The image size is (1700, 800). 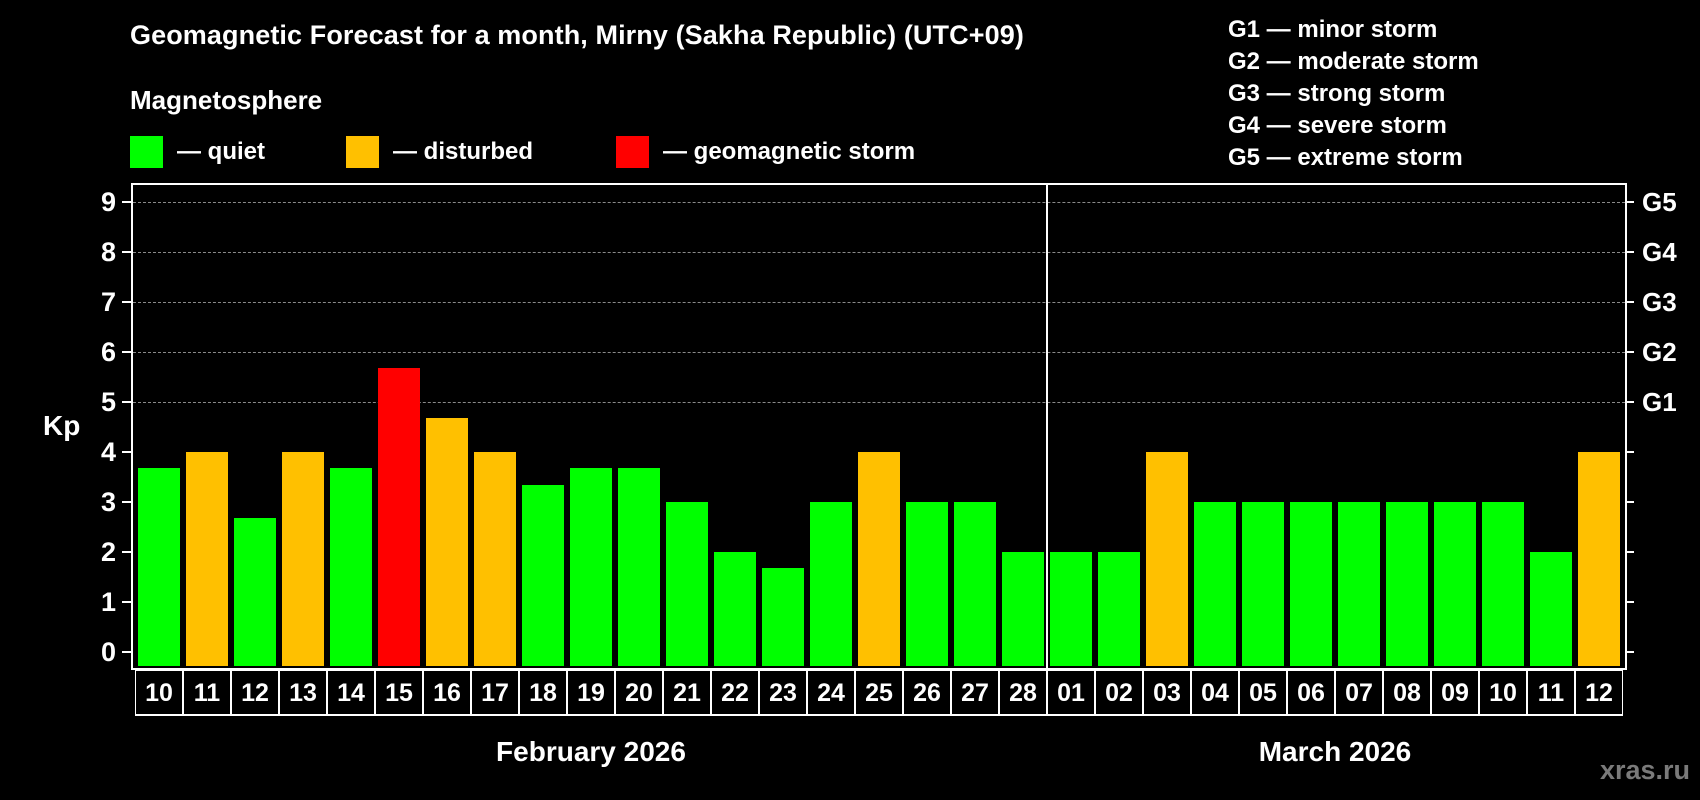 I want to click on y-tick-label: 8, so click(x=108, y=252).